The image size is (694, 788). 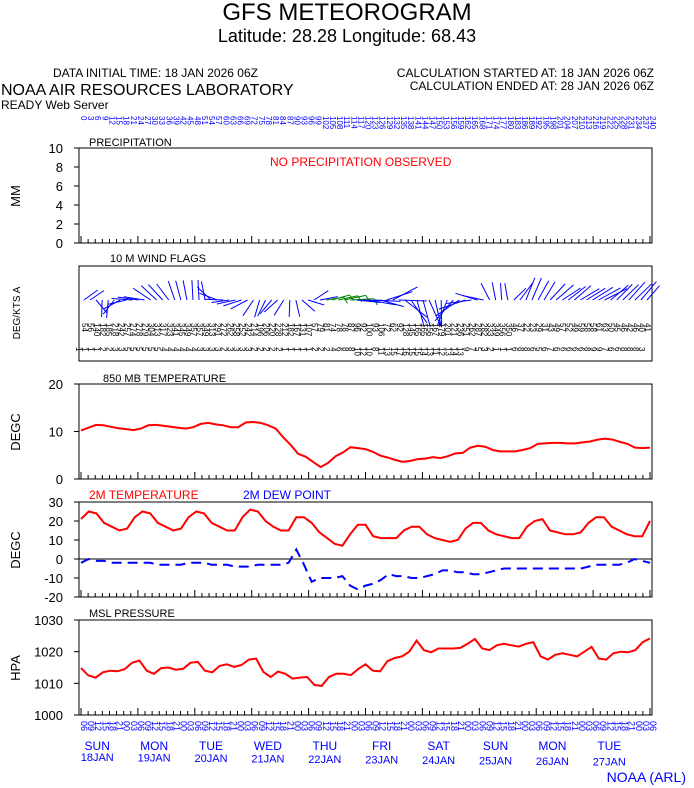 What do you see at coordinates (193, 330) in the screenshot?
I see `wind-direction-label: 357` at bounding box center [193, 330].